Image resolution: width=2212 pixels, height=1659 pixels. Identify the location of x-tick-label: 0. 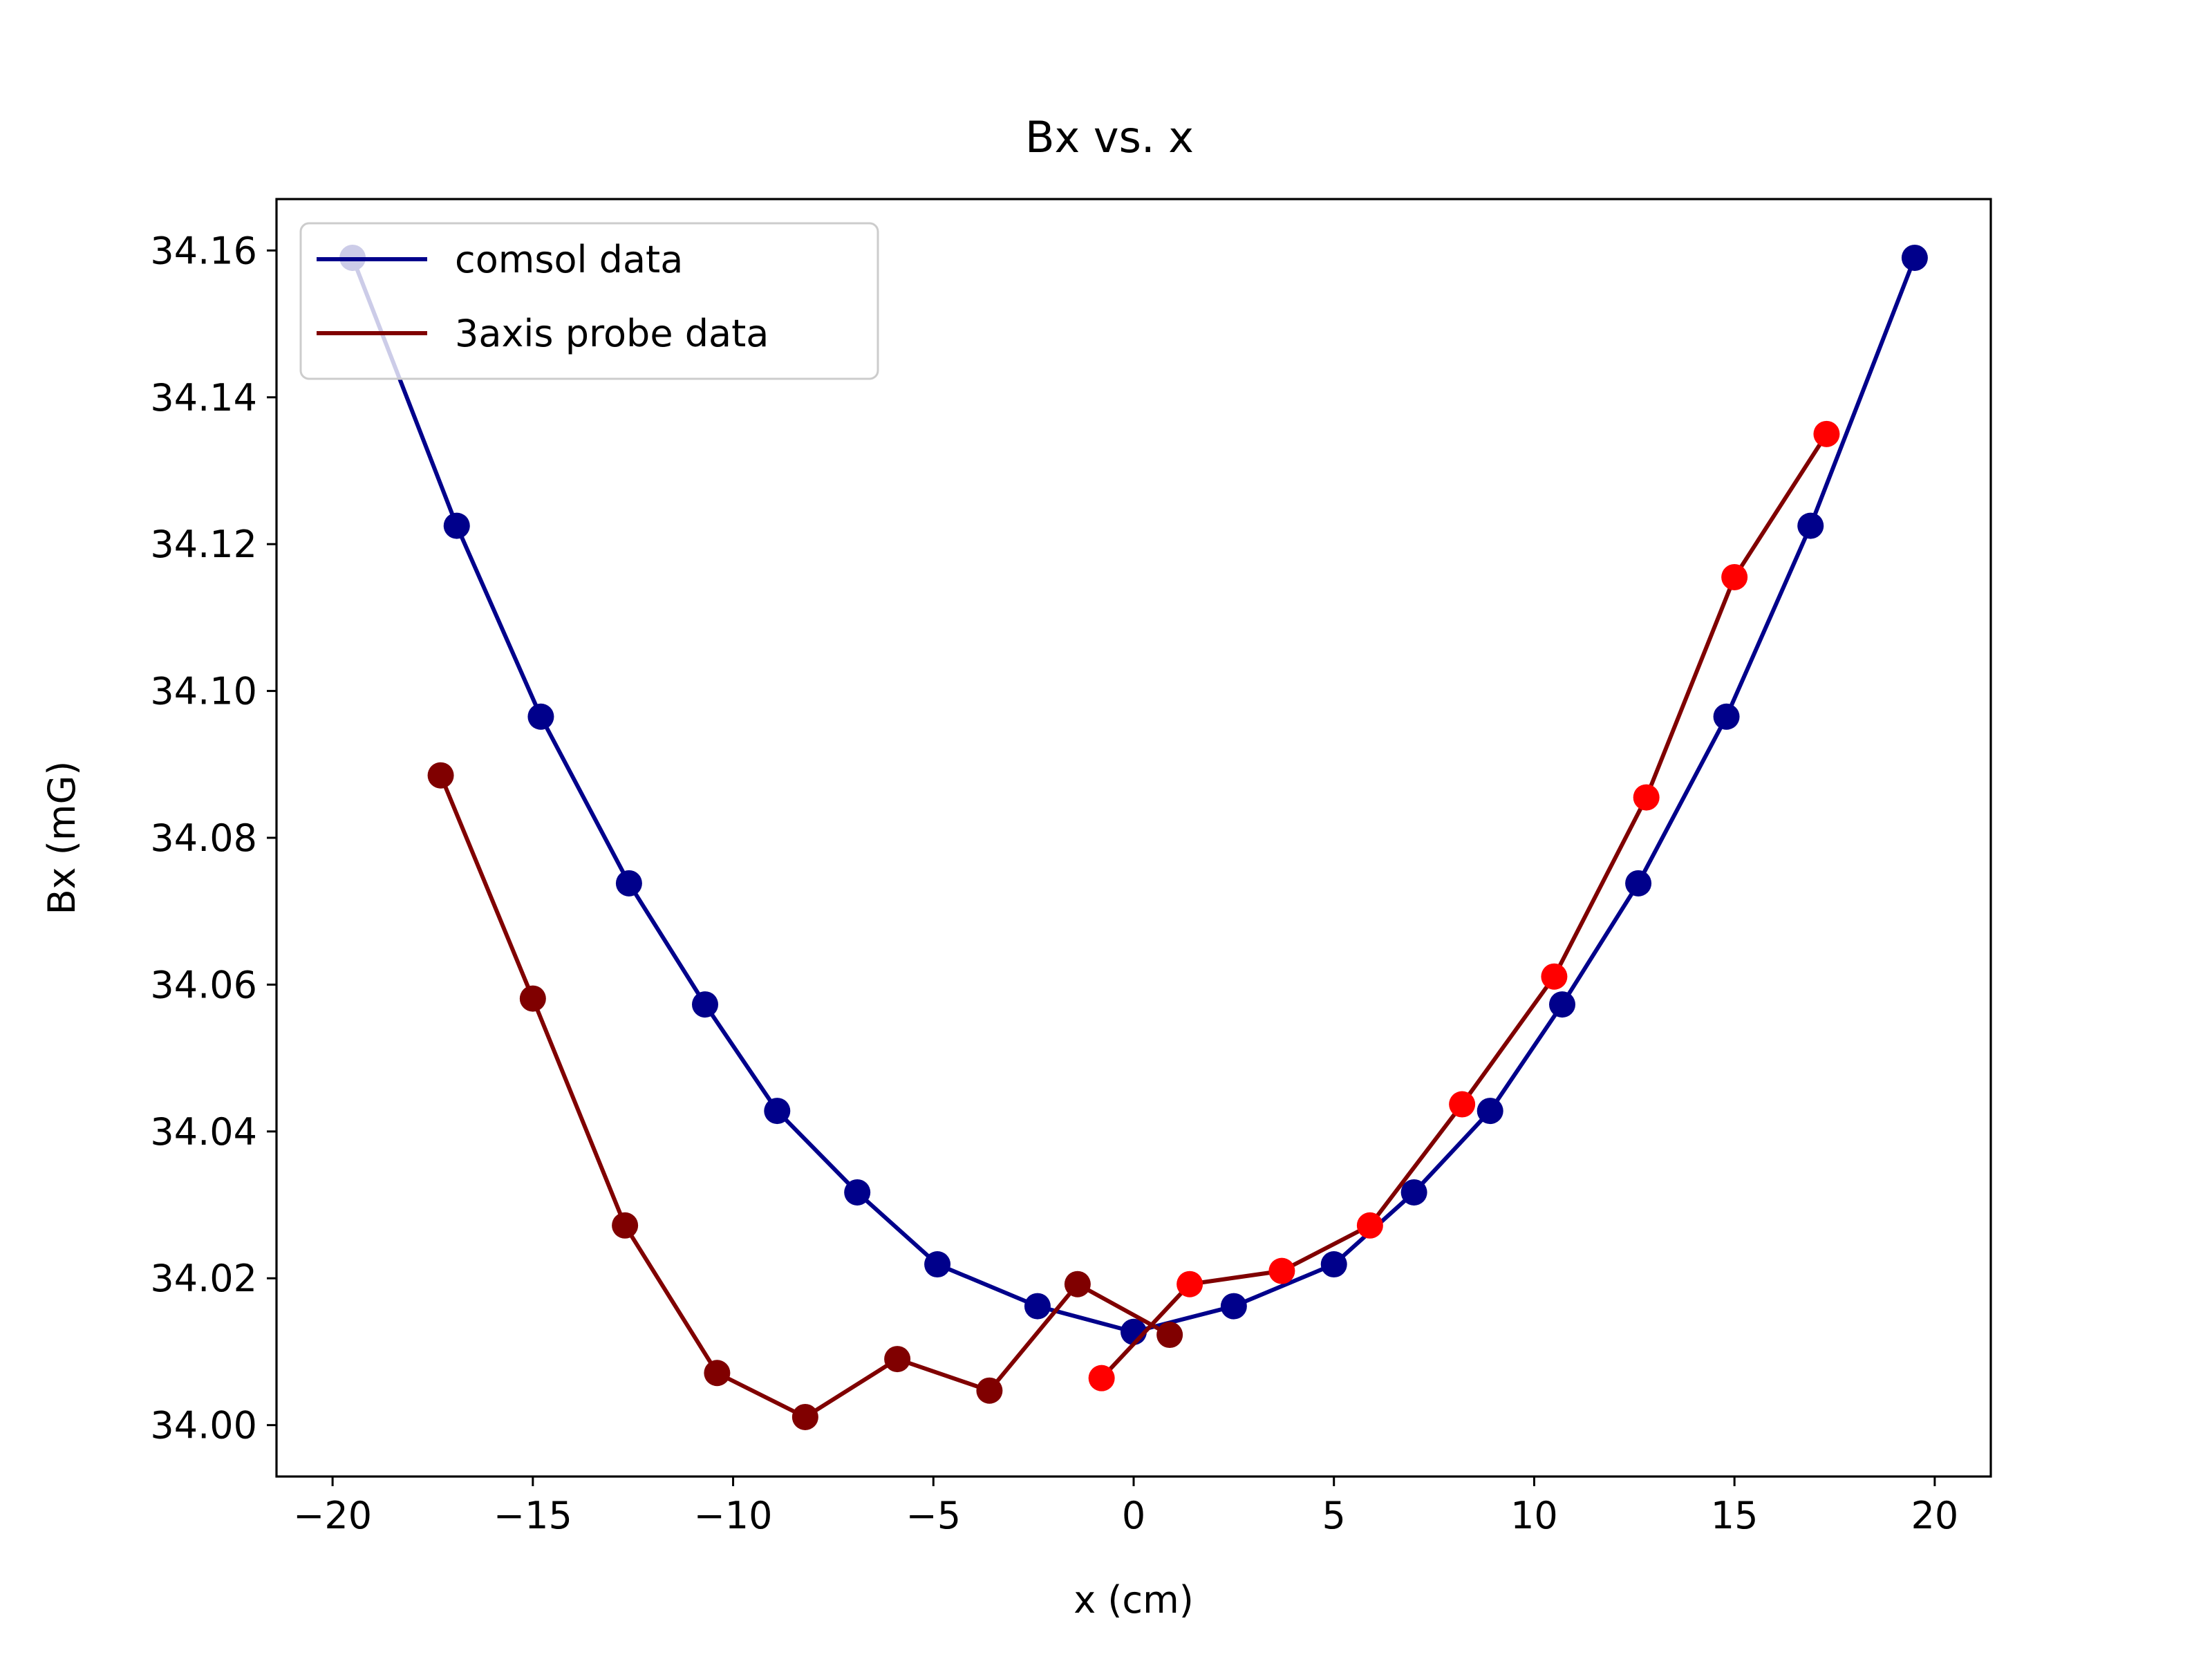
(1133, 1516).